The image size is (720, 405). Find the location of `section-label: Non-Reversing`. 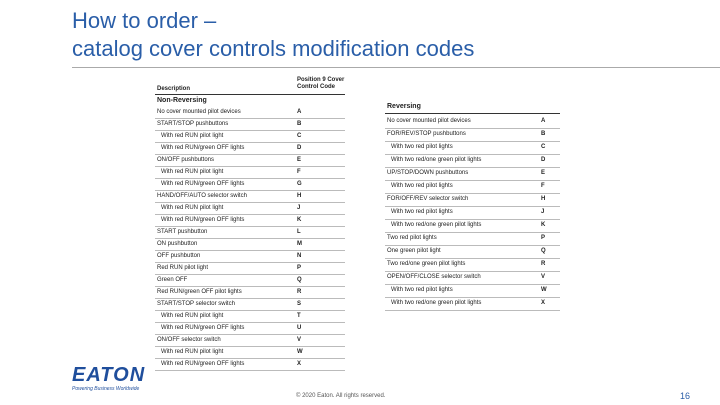

section-label: Non-Reversing is located at coordinates (182, 100).